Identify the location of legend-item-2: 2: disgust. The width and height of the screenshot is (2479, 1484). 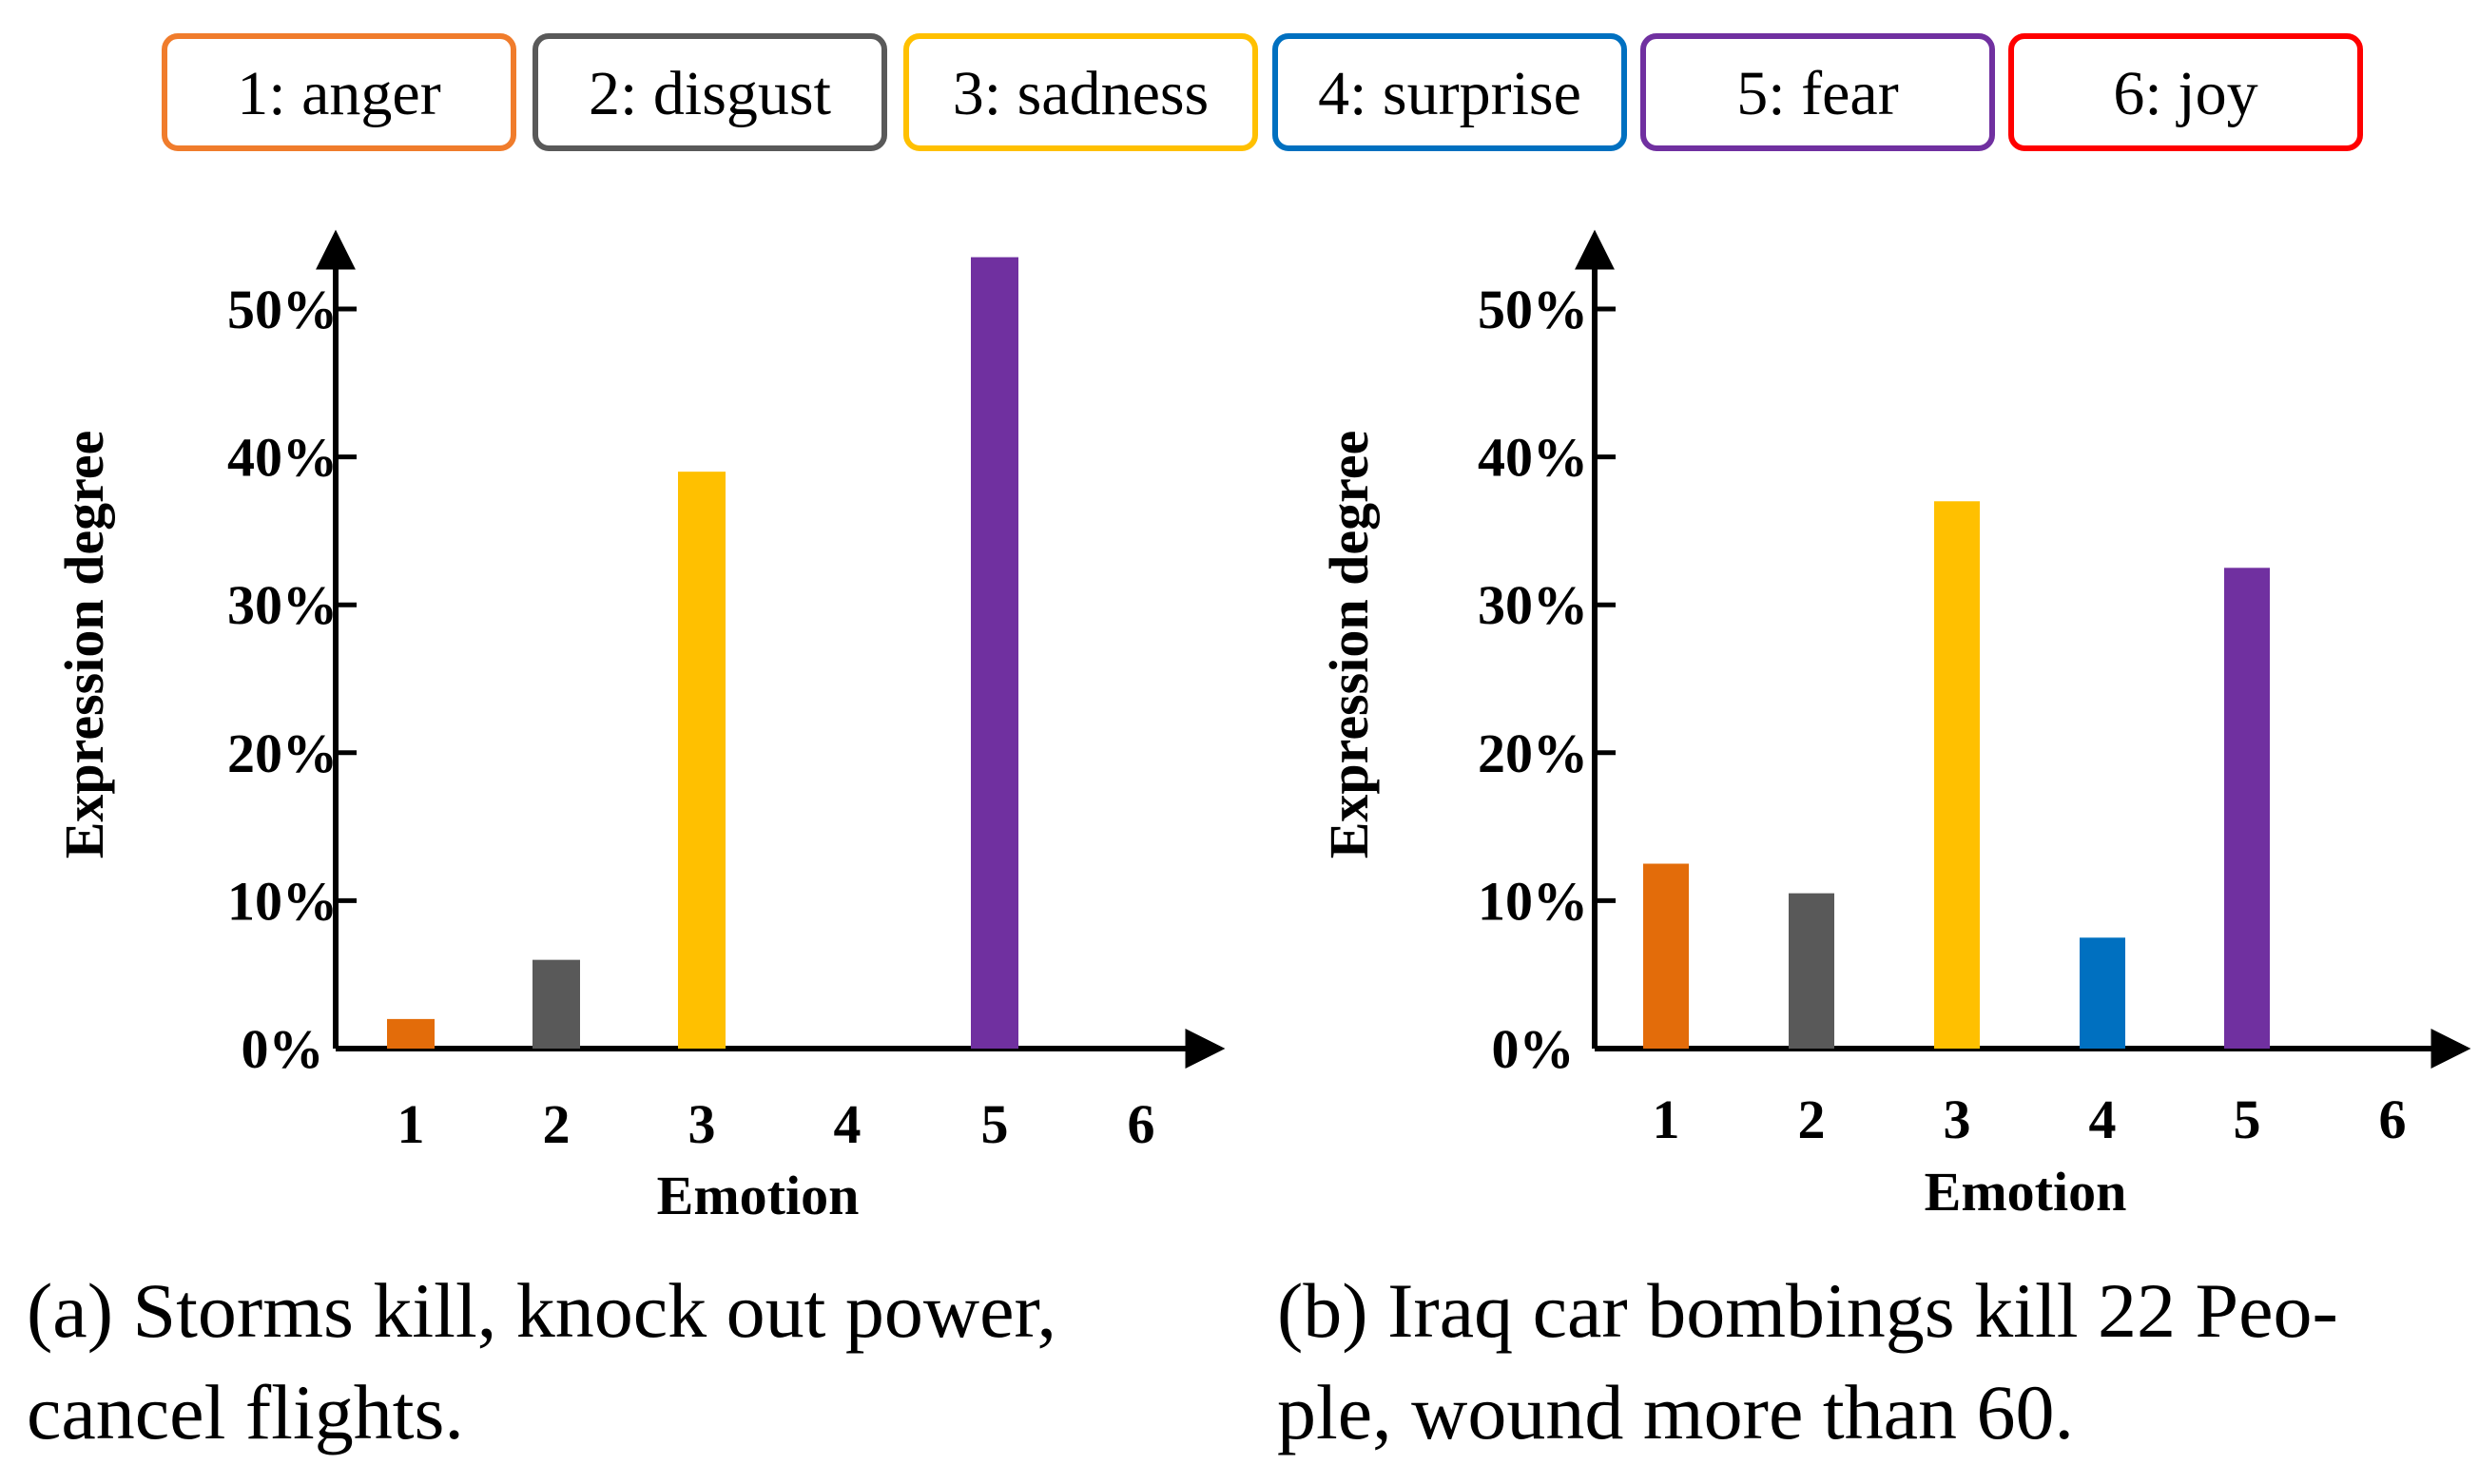
(710, 92).